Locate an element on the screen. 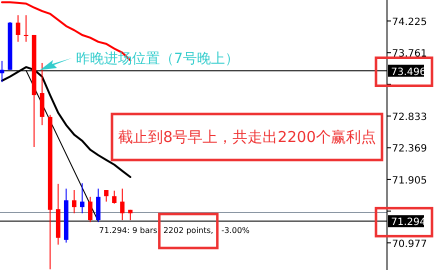  annotation: 截止到8号早上，共走出2200个赢利点 is located at coordinates (247, 137).